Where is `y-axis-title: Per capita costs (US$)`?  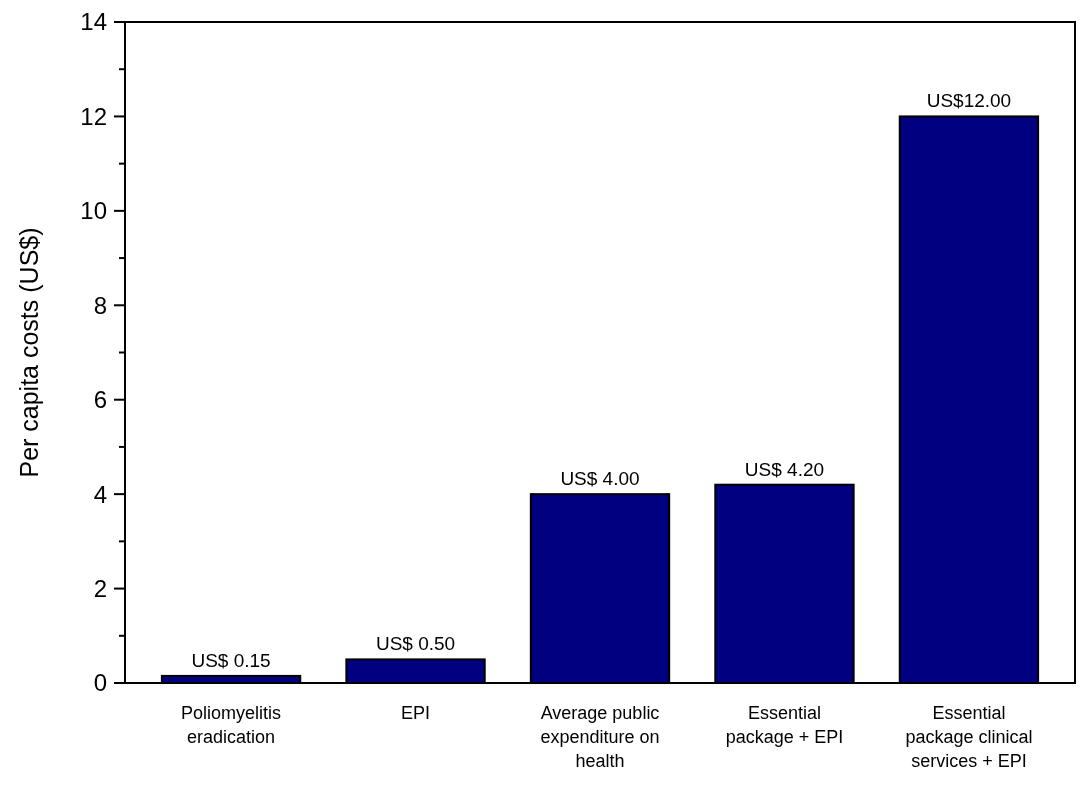 y-axis-title: Per capita costs (US$) is located at coordinates (29, 352).